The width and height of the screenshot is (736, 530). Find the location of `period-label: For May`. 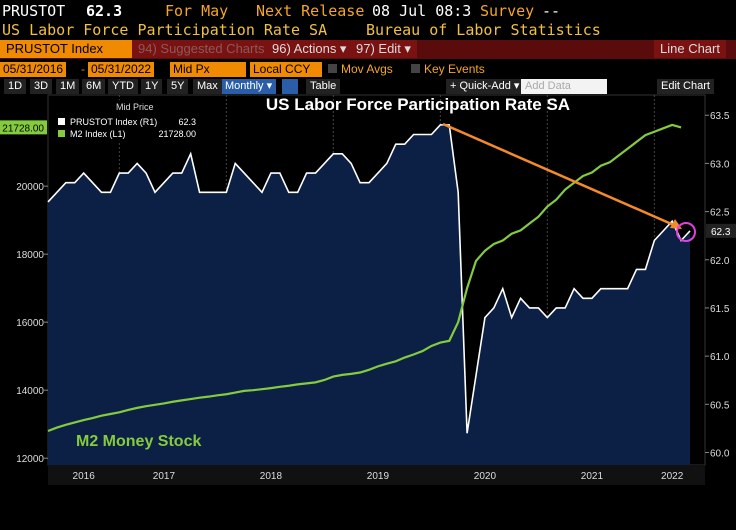

period-label: For May is located at coordinates (197, 11).